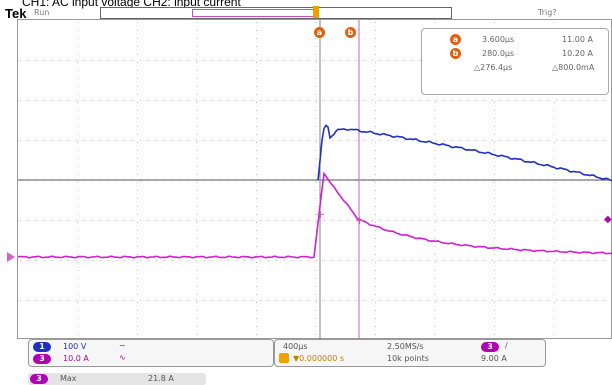 This screenshot has height=385, width=612. I want to click on trigger-slope-icon: /, so click(506, 345).